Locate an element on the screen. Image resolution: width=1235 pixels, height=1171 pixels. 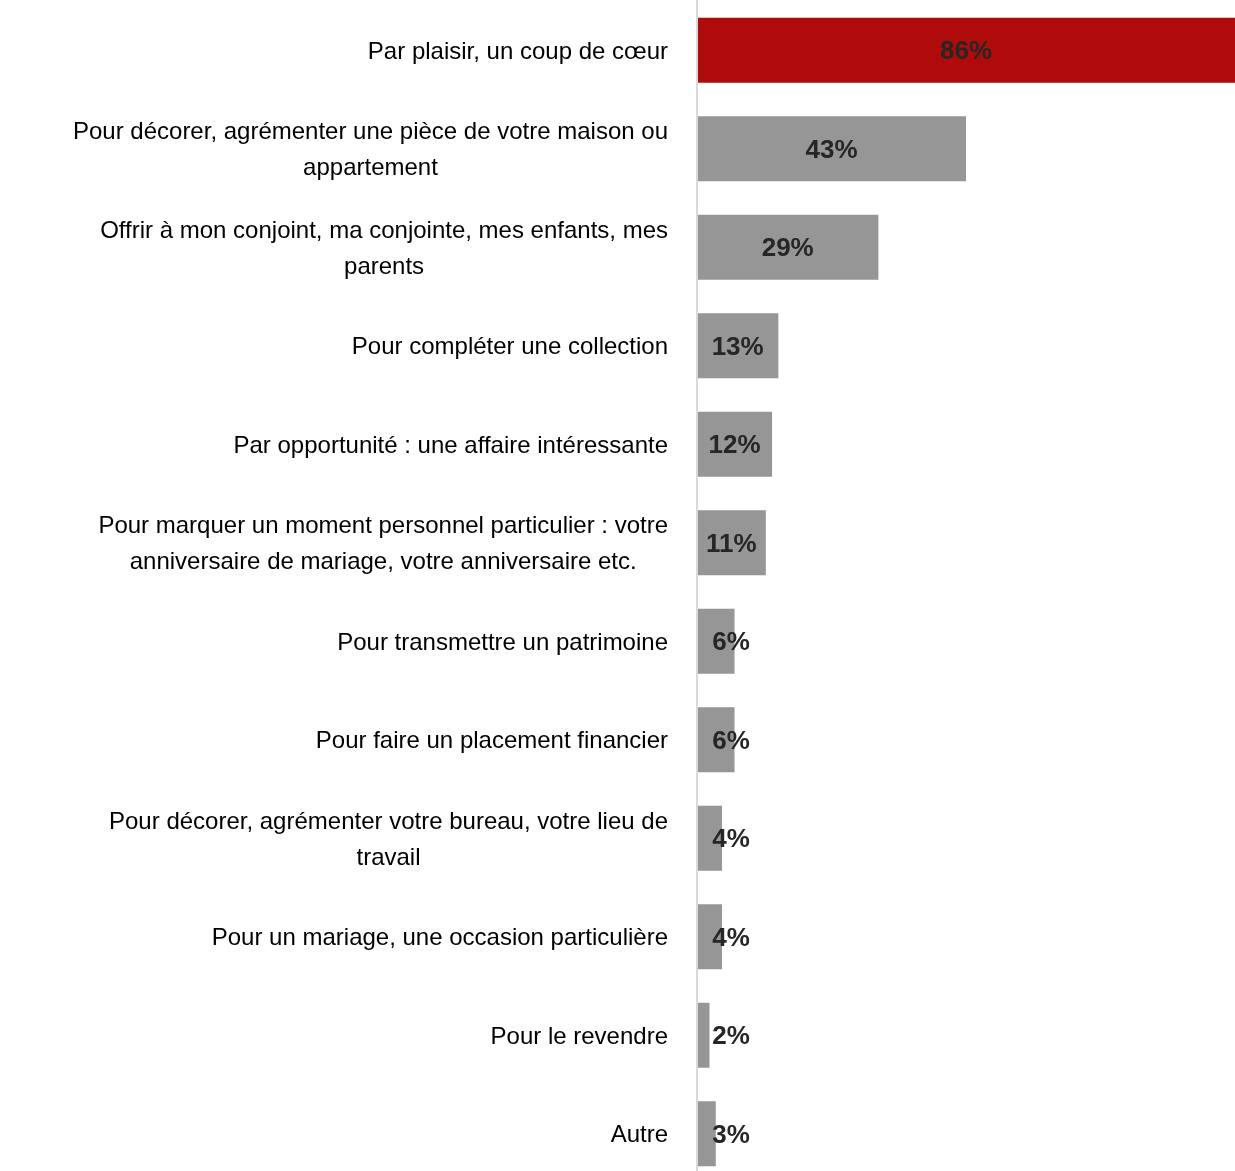
data-label: 11% is located at coordinates (731, 542).